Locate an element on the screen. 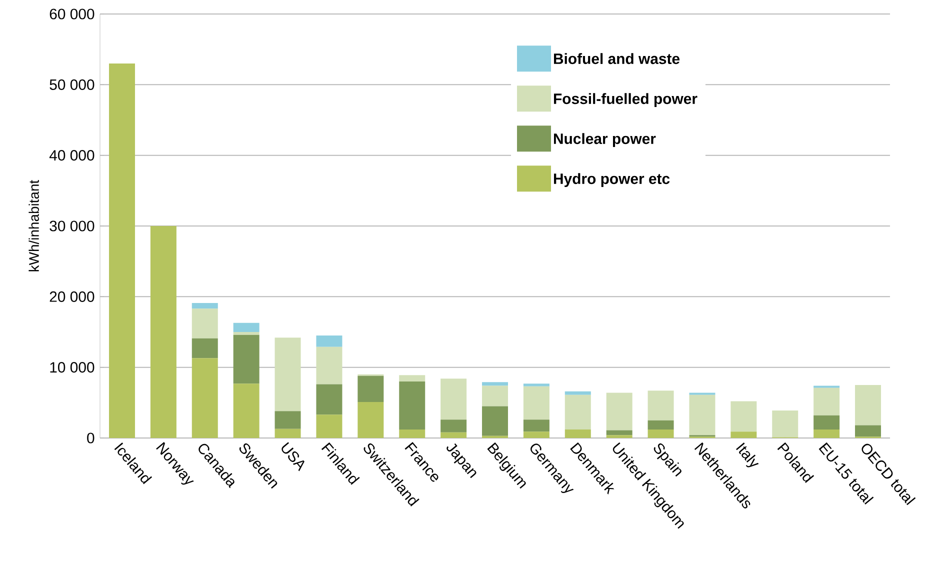 This screenshot has height=582, width=938. y-tick-label: 40 000 is located at coordinates (71, 155).